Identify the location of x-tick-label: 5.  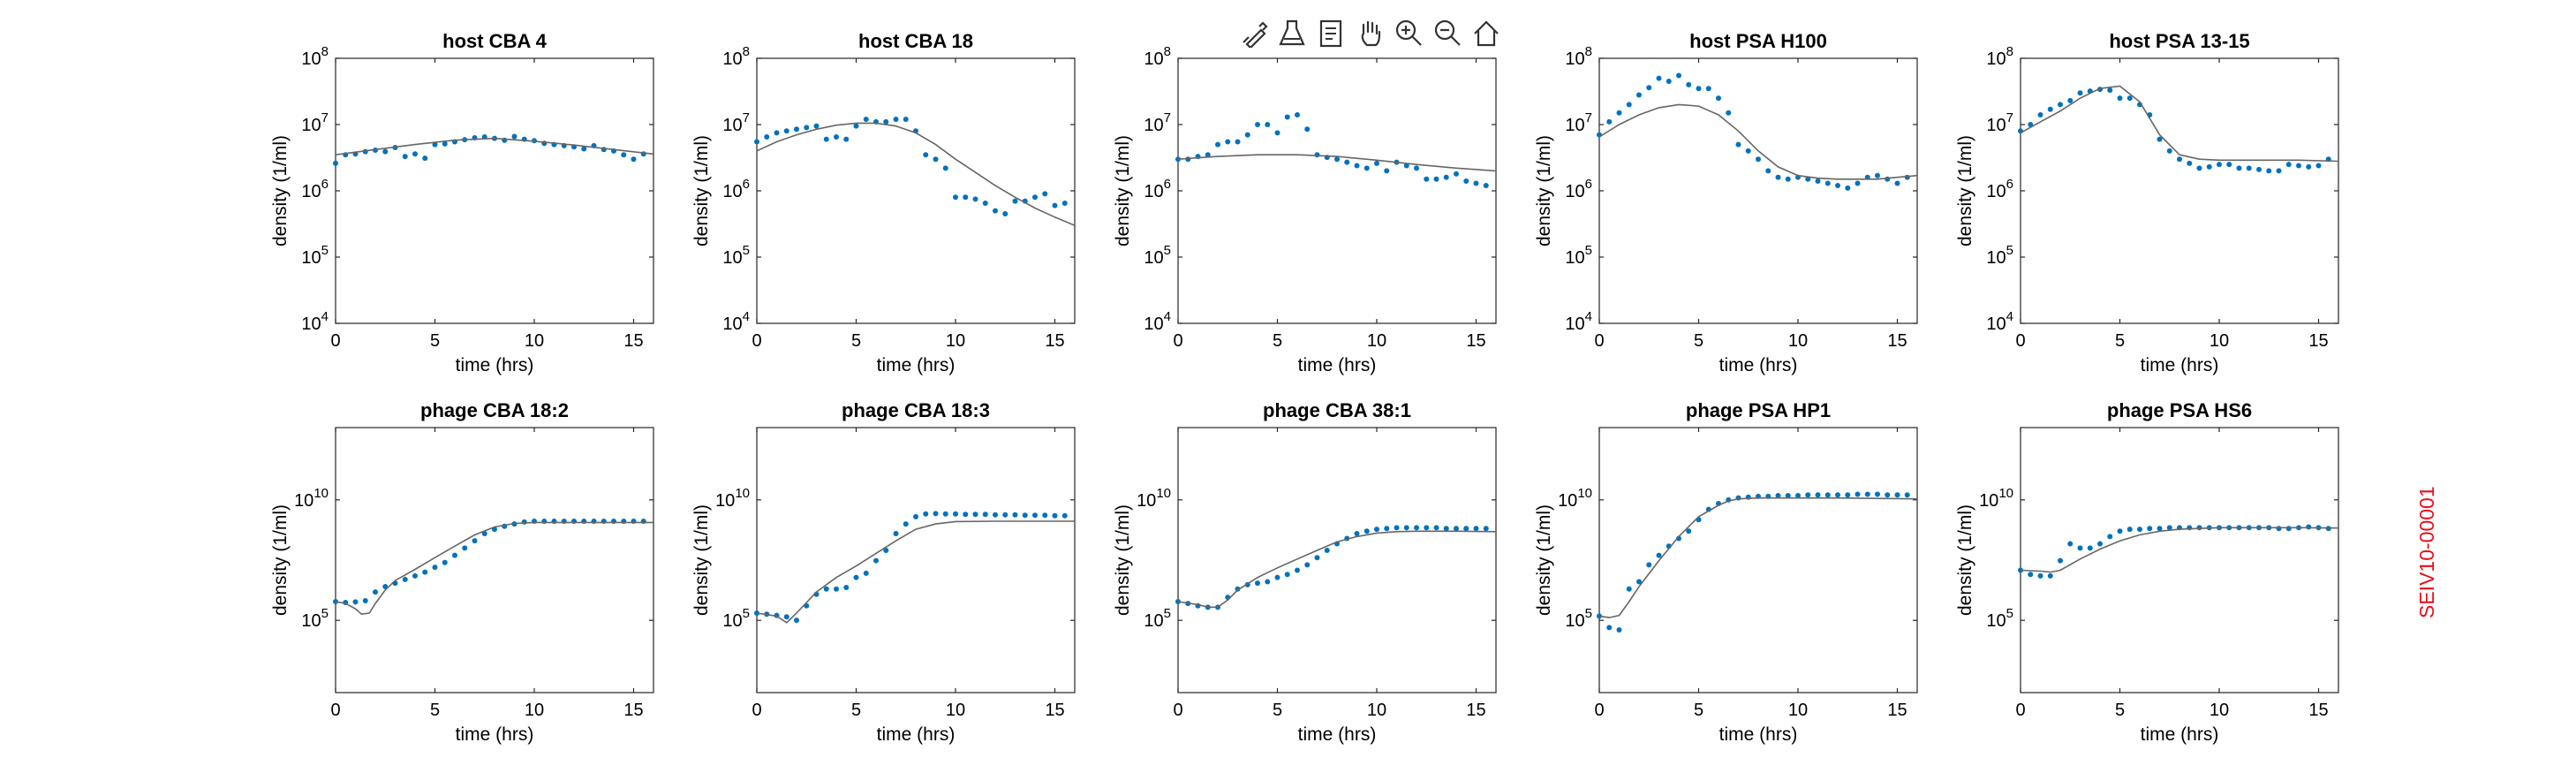
(2120, 341).